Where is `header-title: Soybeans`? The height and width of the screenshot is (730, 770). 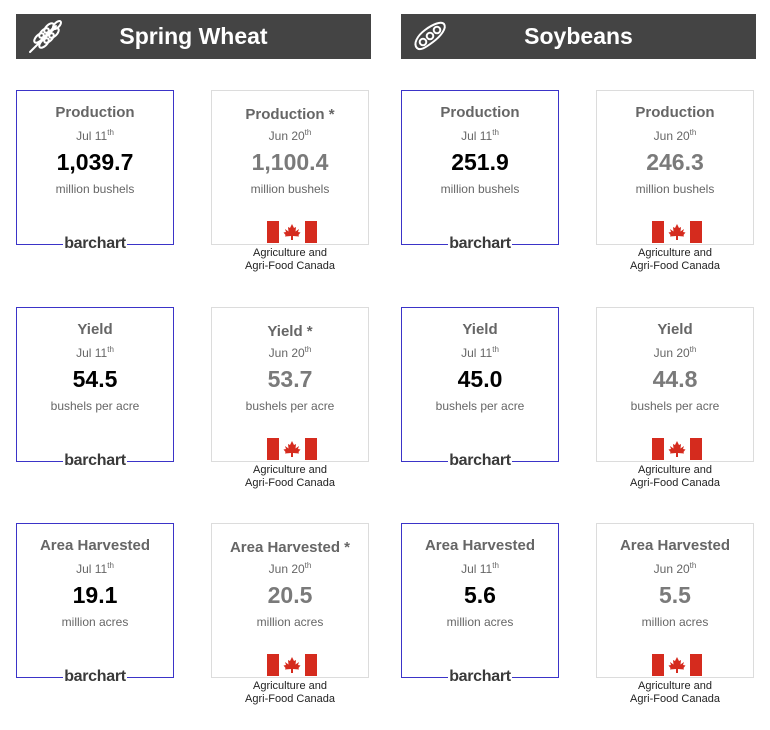
header-title: Soybeans is located at coordinates (578, 36).